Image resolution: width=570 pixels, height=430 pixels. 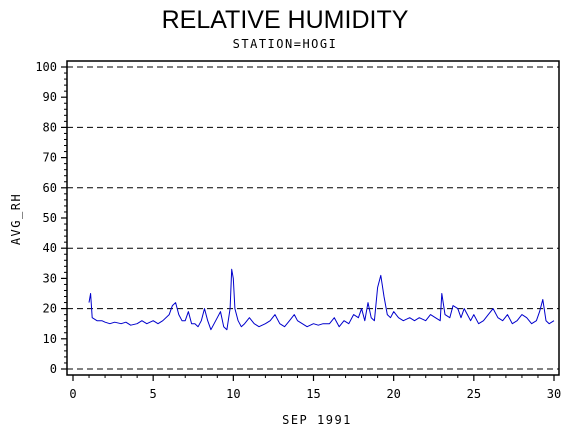 I want to click on x-axis: 0 5 10 15 20 25 30, so click(x=315, y=388).